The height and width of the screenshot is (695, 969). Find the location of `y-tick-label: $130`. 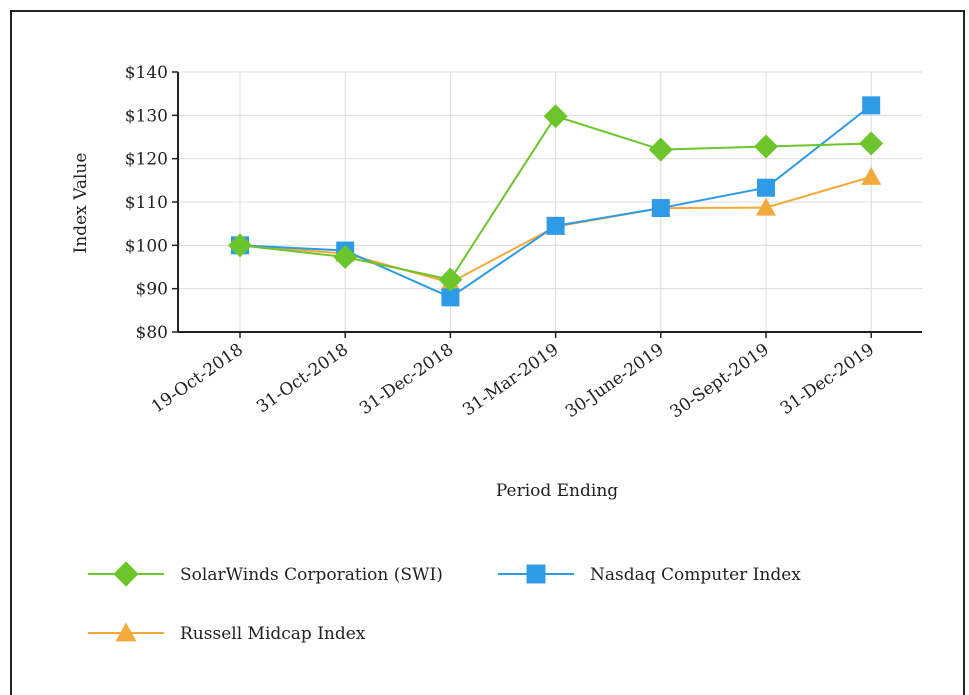

y-tick-label: $130 is located at coordinates (146, 116).